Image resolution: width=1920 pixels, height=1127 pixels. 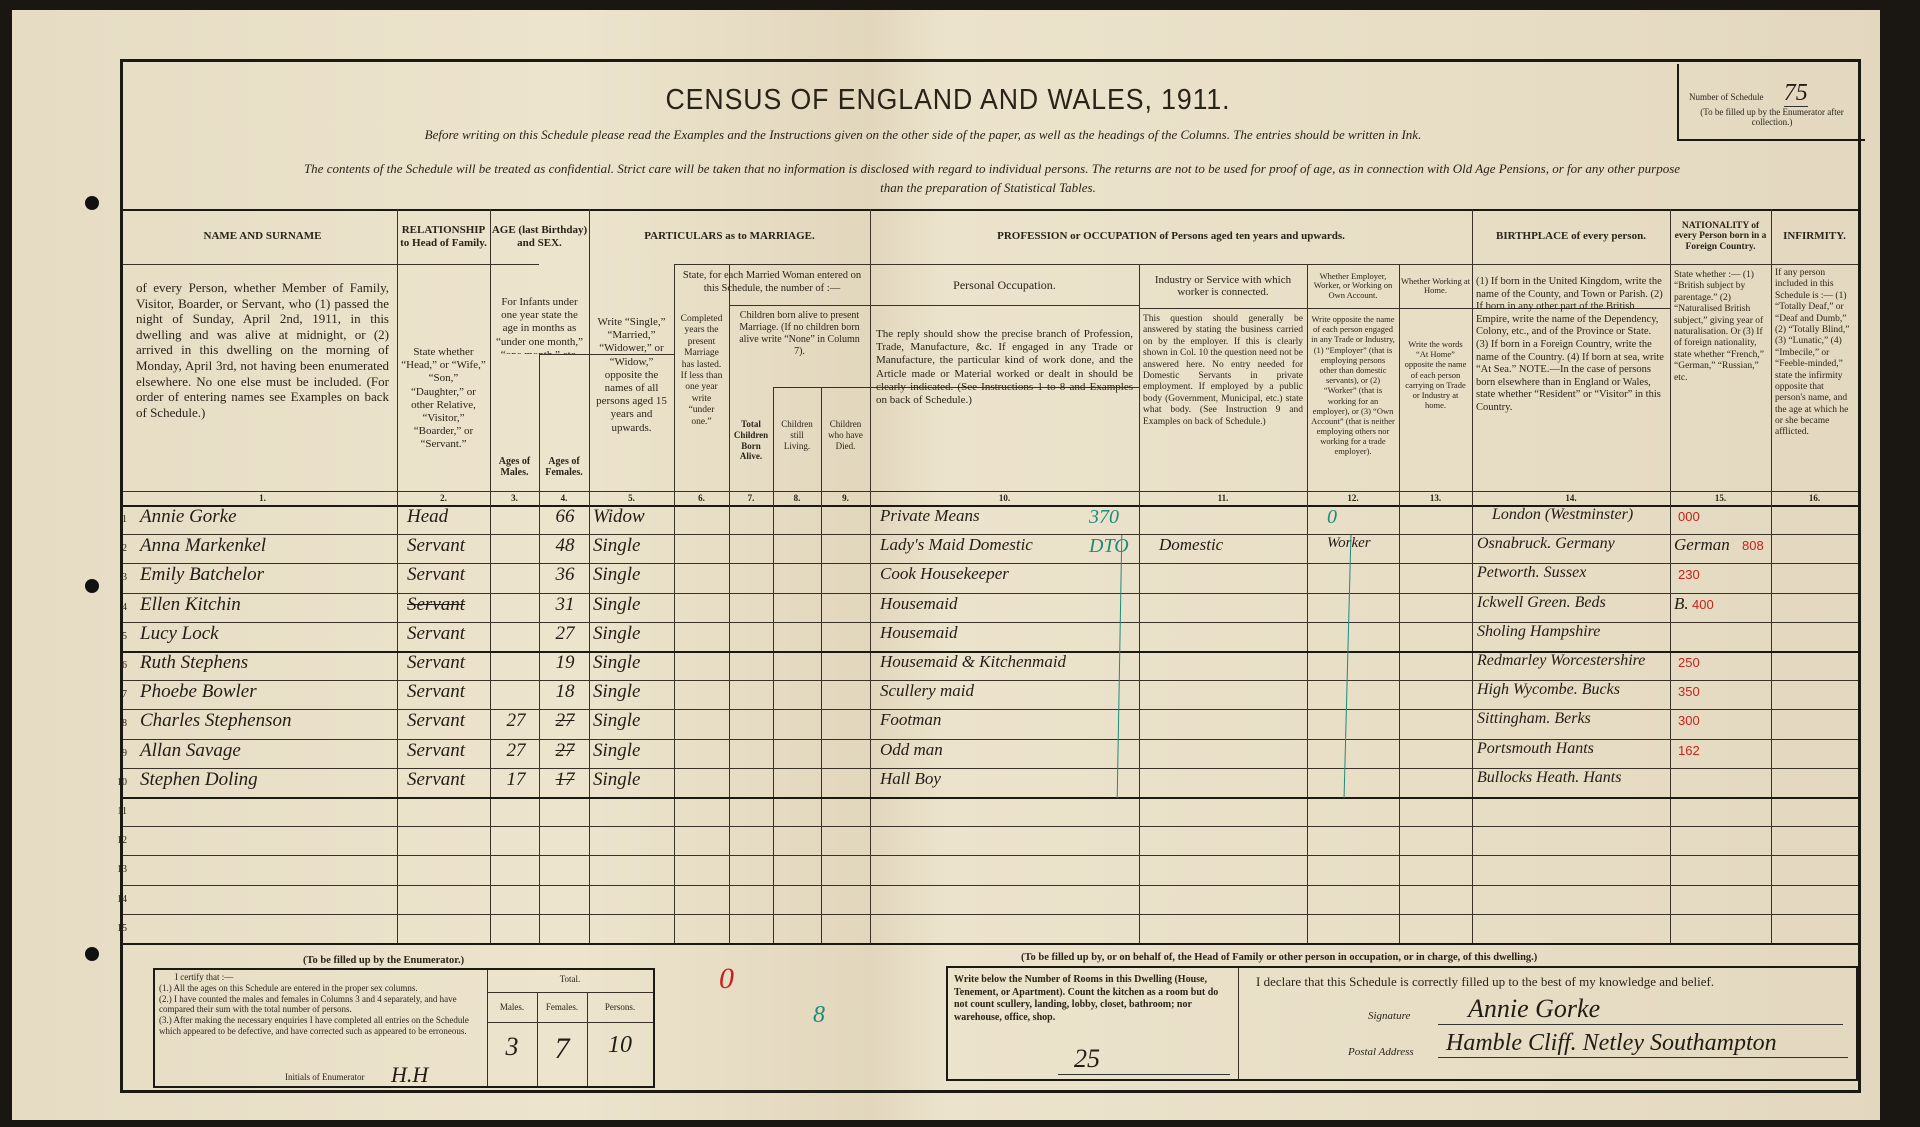 What do you see at coordinates (565, 662) in the screenshot?
I see `age-female: 19` at bounding box center [565, 662].